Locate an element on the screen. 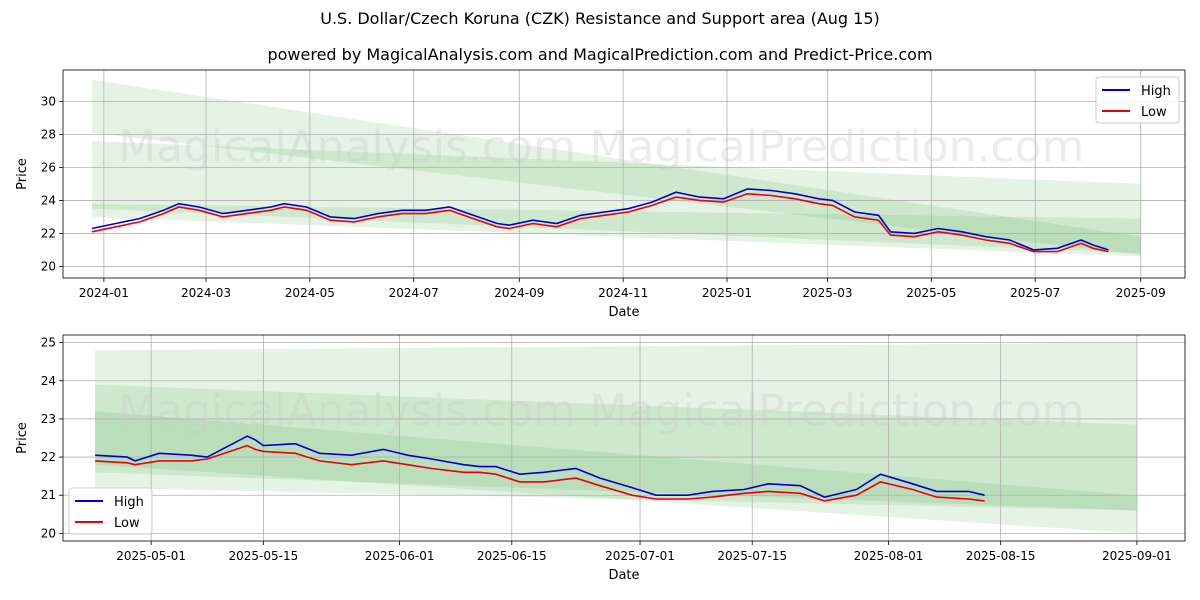 This screenshot has width=1200, height=600. y-tick-label: 21 is located at coordinates (48, 495).